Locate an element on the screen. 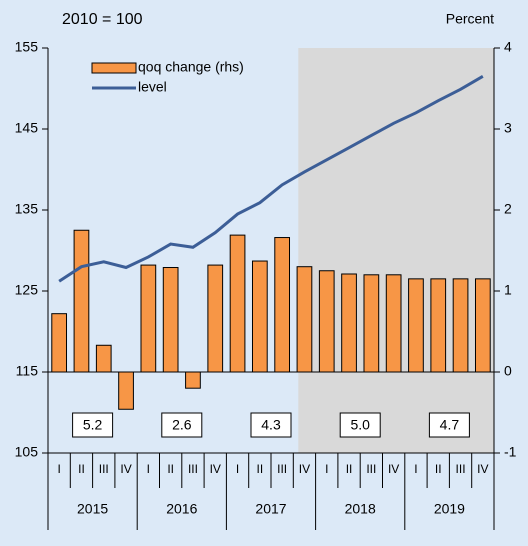 Image resolution: width=528 pixels, height=546 pixels. y-tick-label: 105 is located at coordinates (27, 452).